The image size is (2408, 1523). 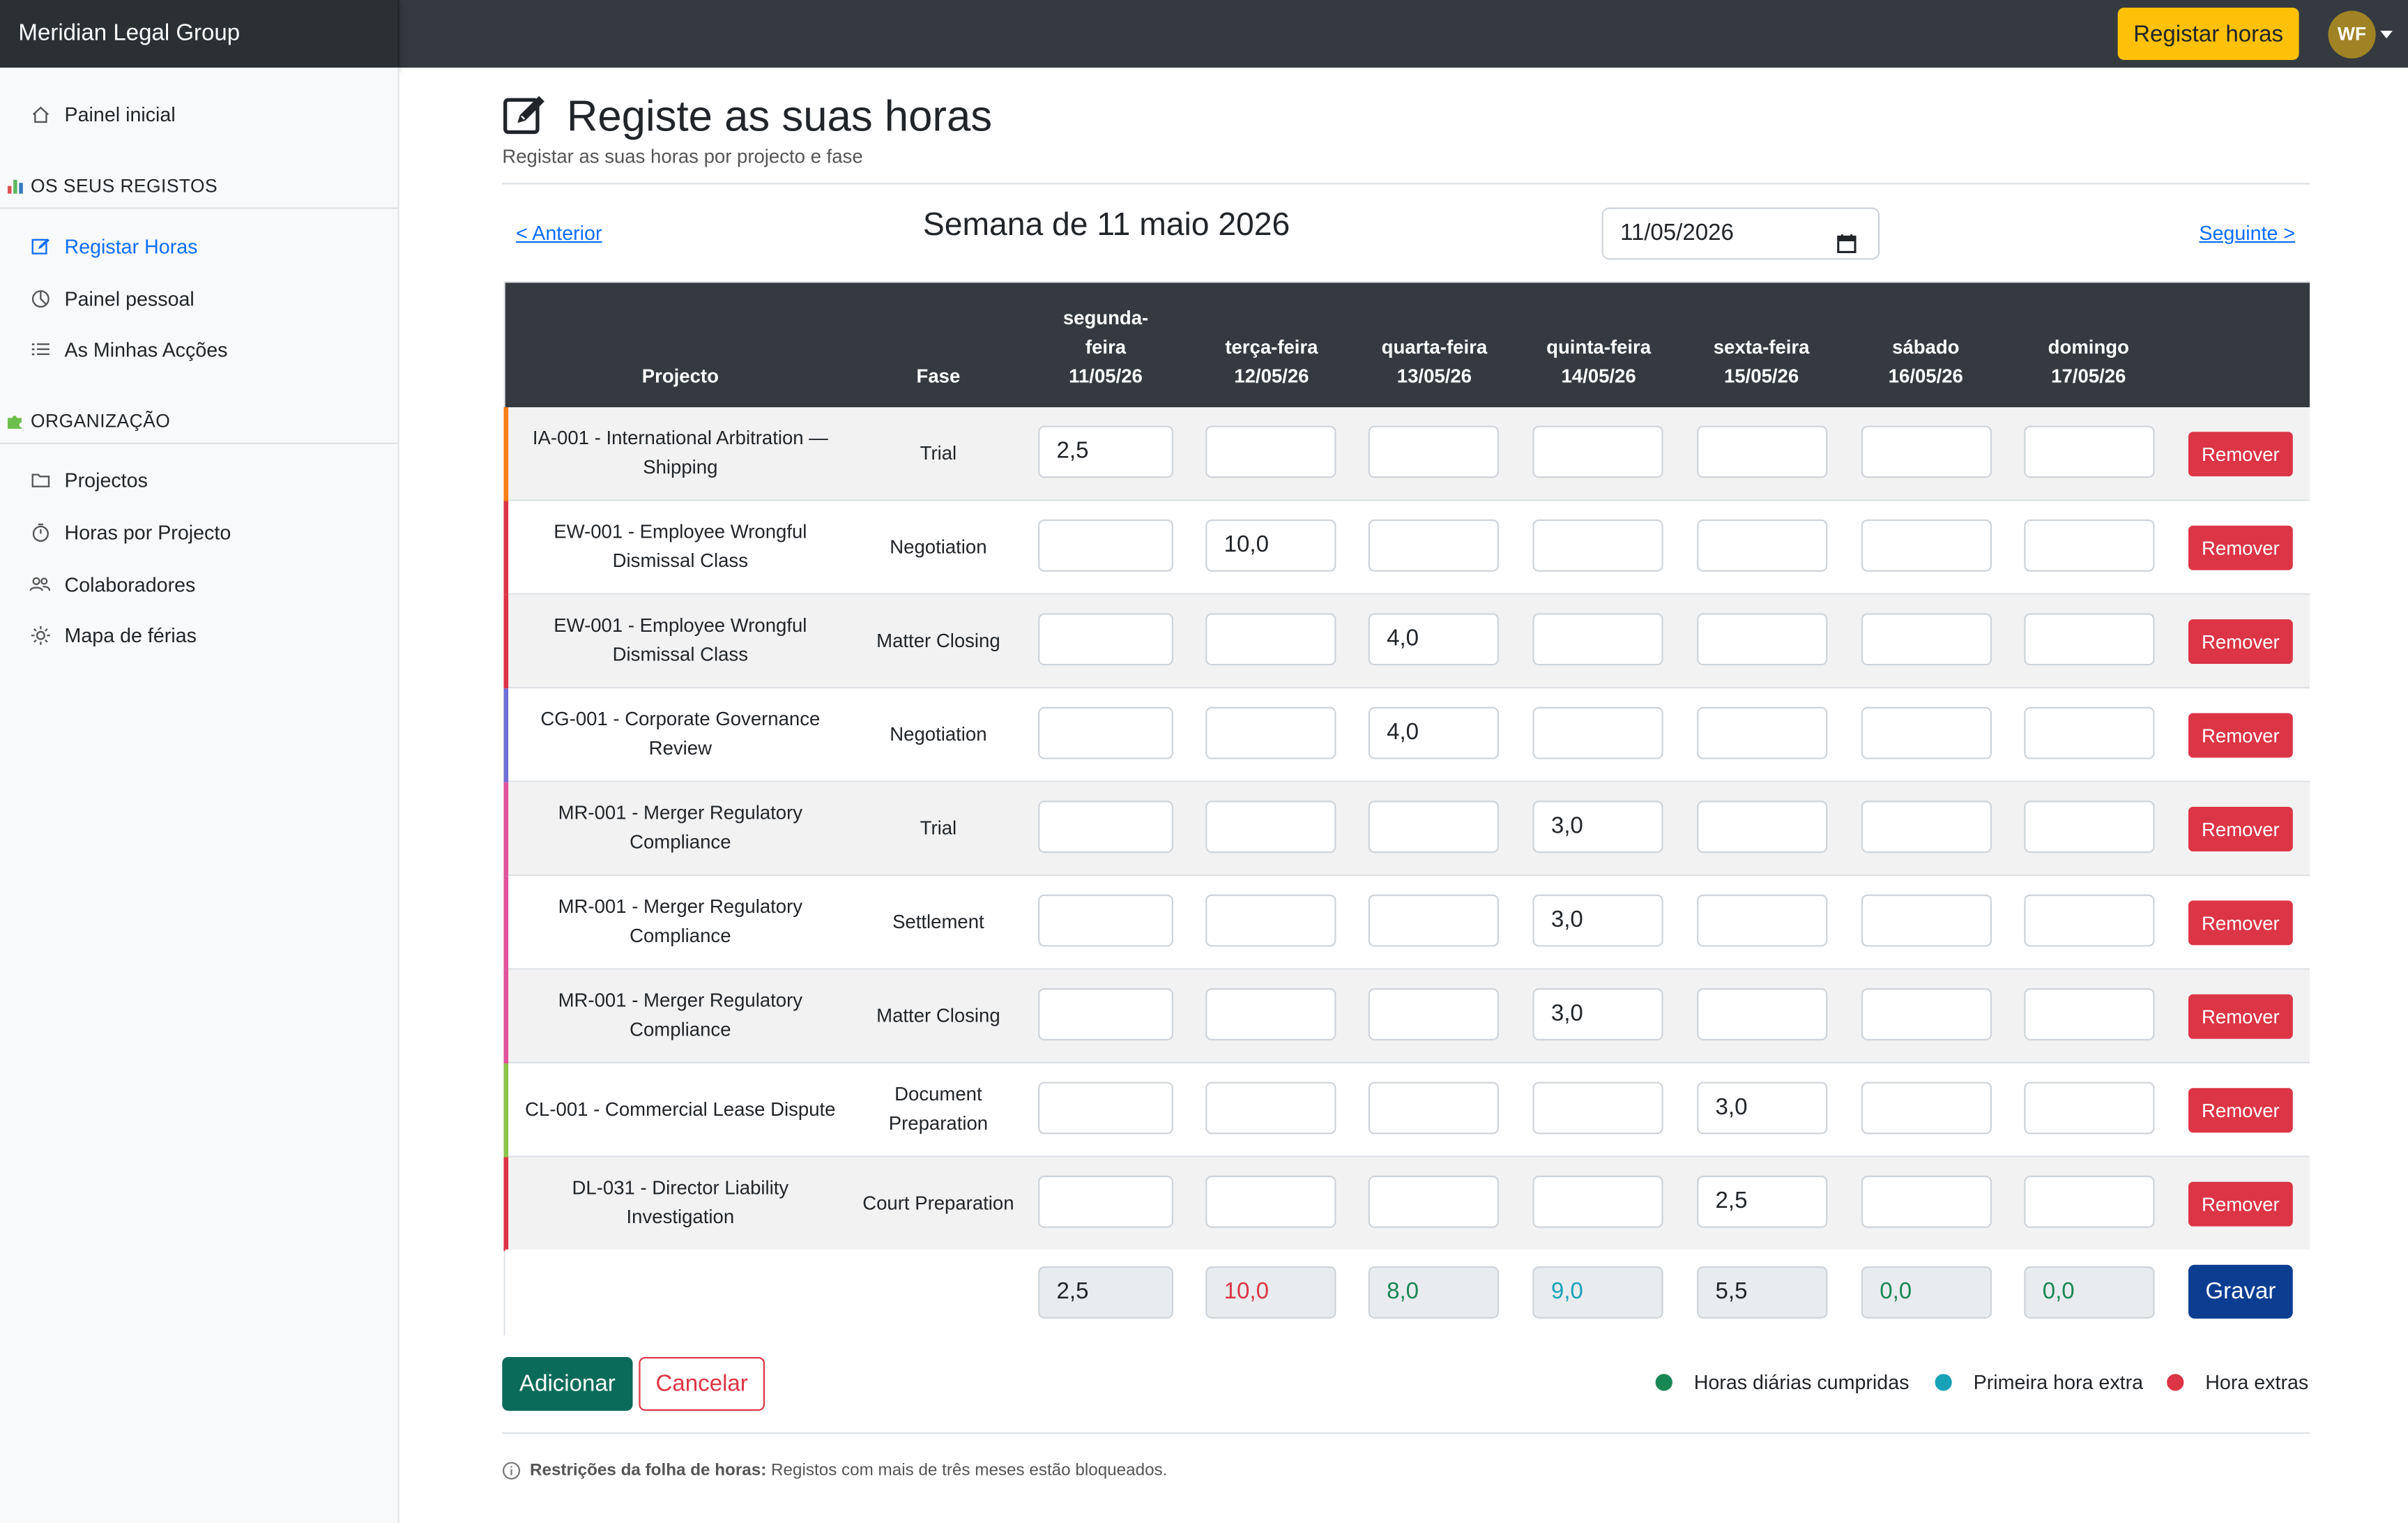 I want to click on bar-chart-icon, so click(x=15, y=186).